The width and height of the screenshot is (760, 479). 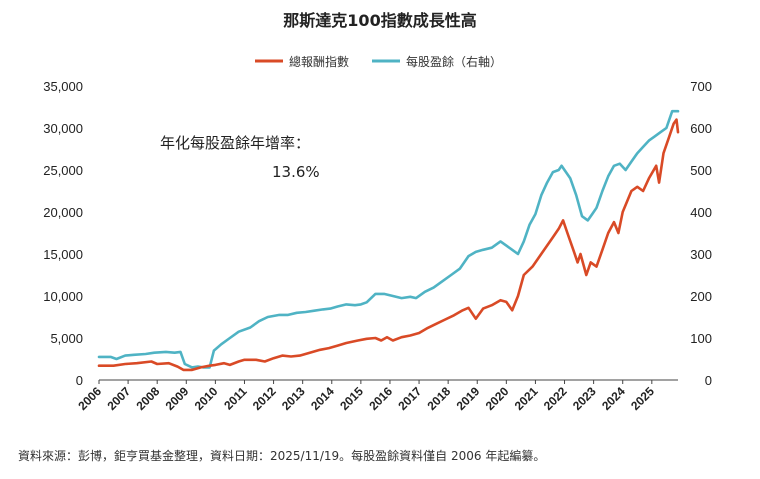 What do you see at coordinates (438, 398) in the screenshot?
I see `x-tick-label: 2018` at bounding box center [438, 398].